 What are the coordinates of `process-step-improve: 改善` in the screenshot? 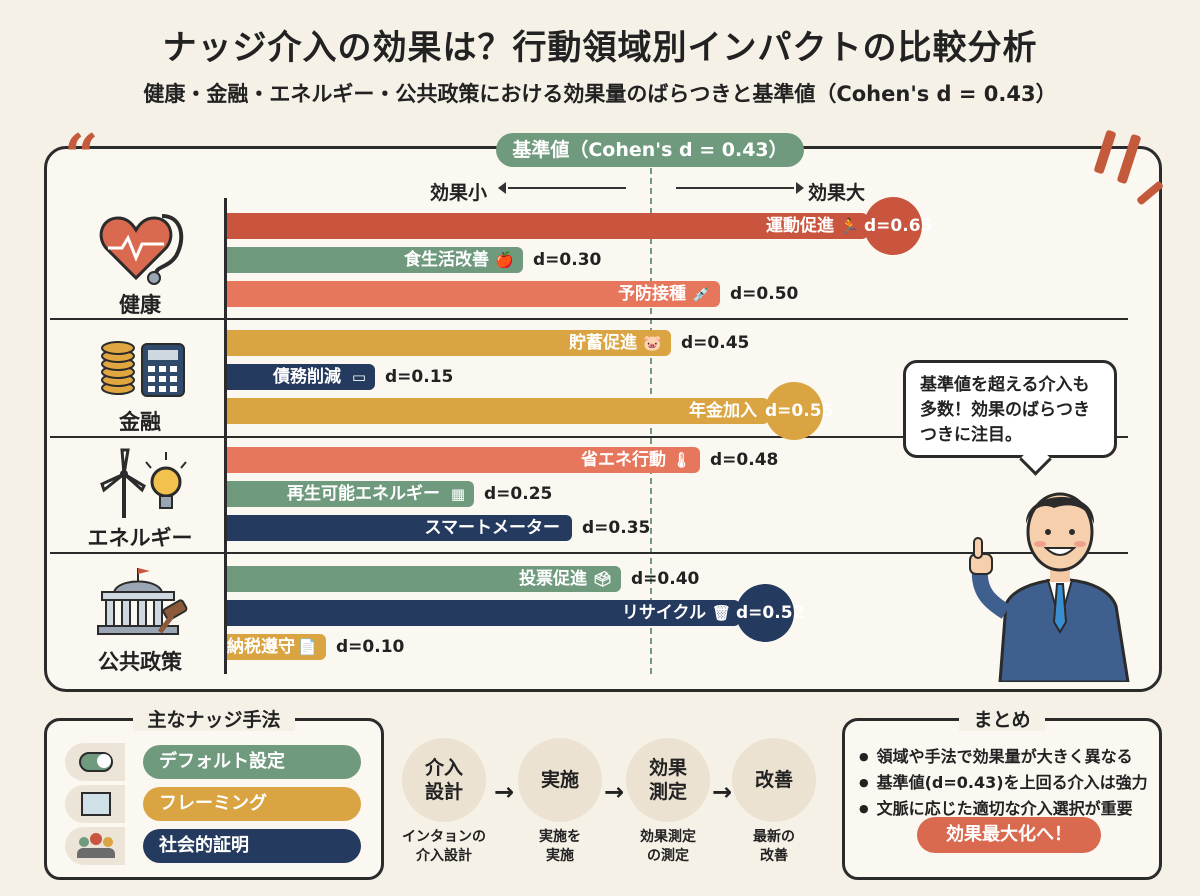 It's located at (774, 780).